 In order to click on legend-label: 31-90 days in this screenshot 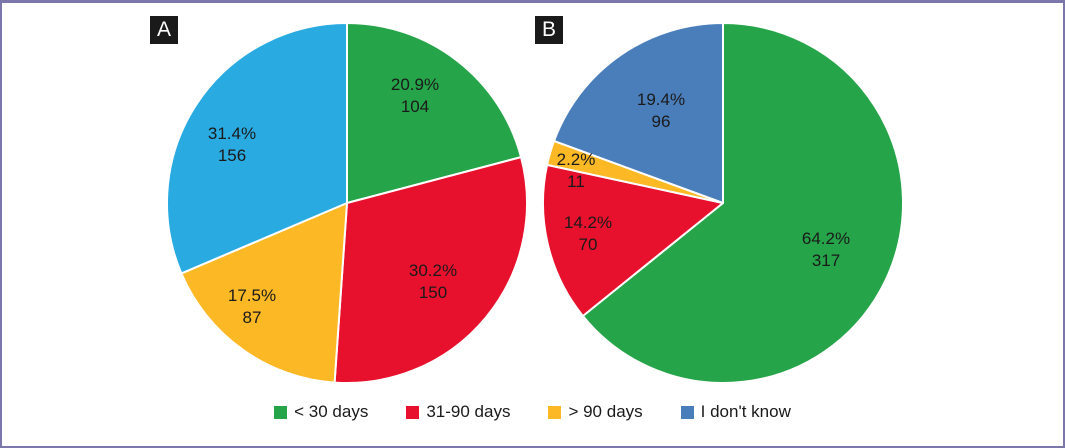, I will do `click(468, 411)`.